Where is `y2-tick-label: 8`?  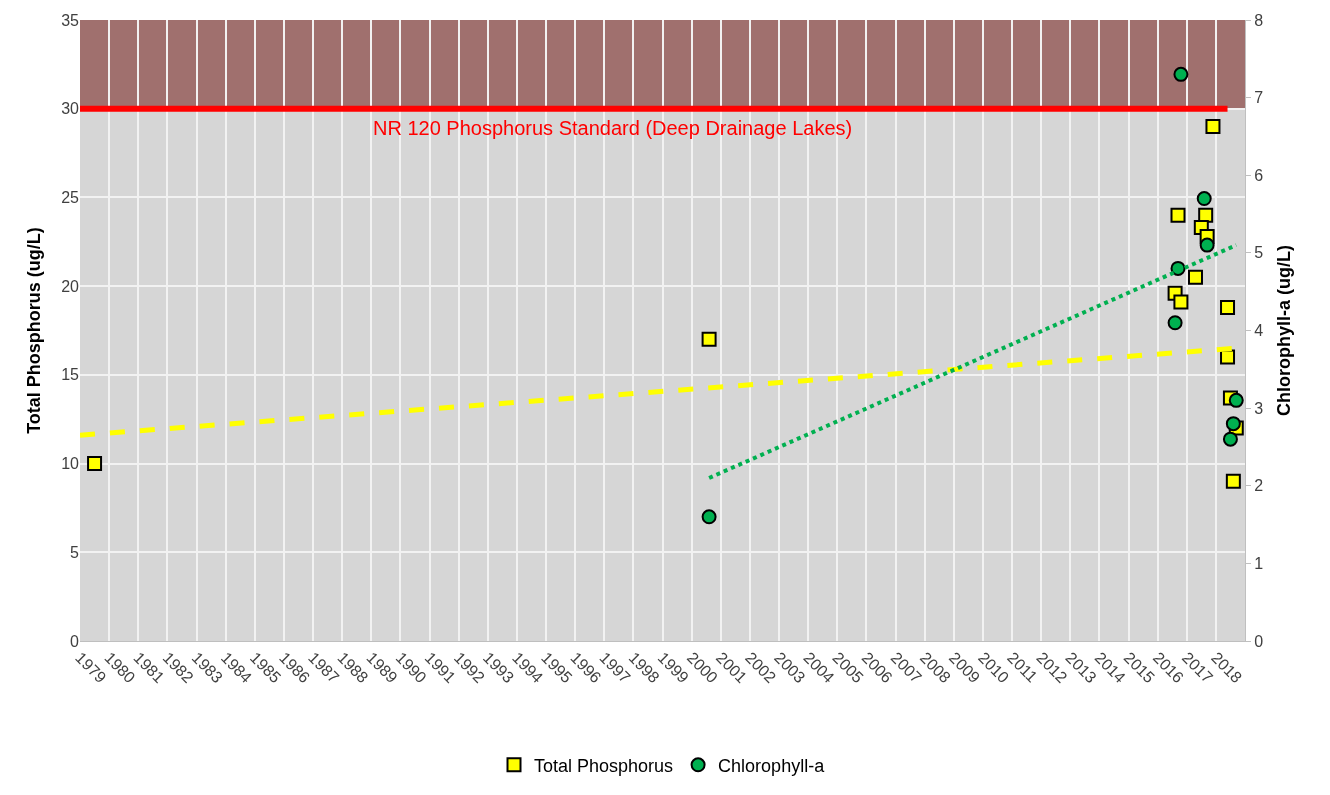 y2-tick-label: 8 is located at coordinates (1259, 20).